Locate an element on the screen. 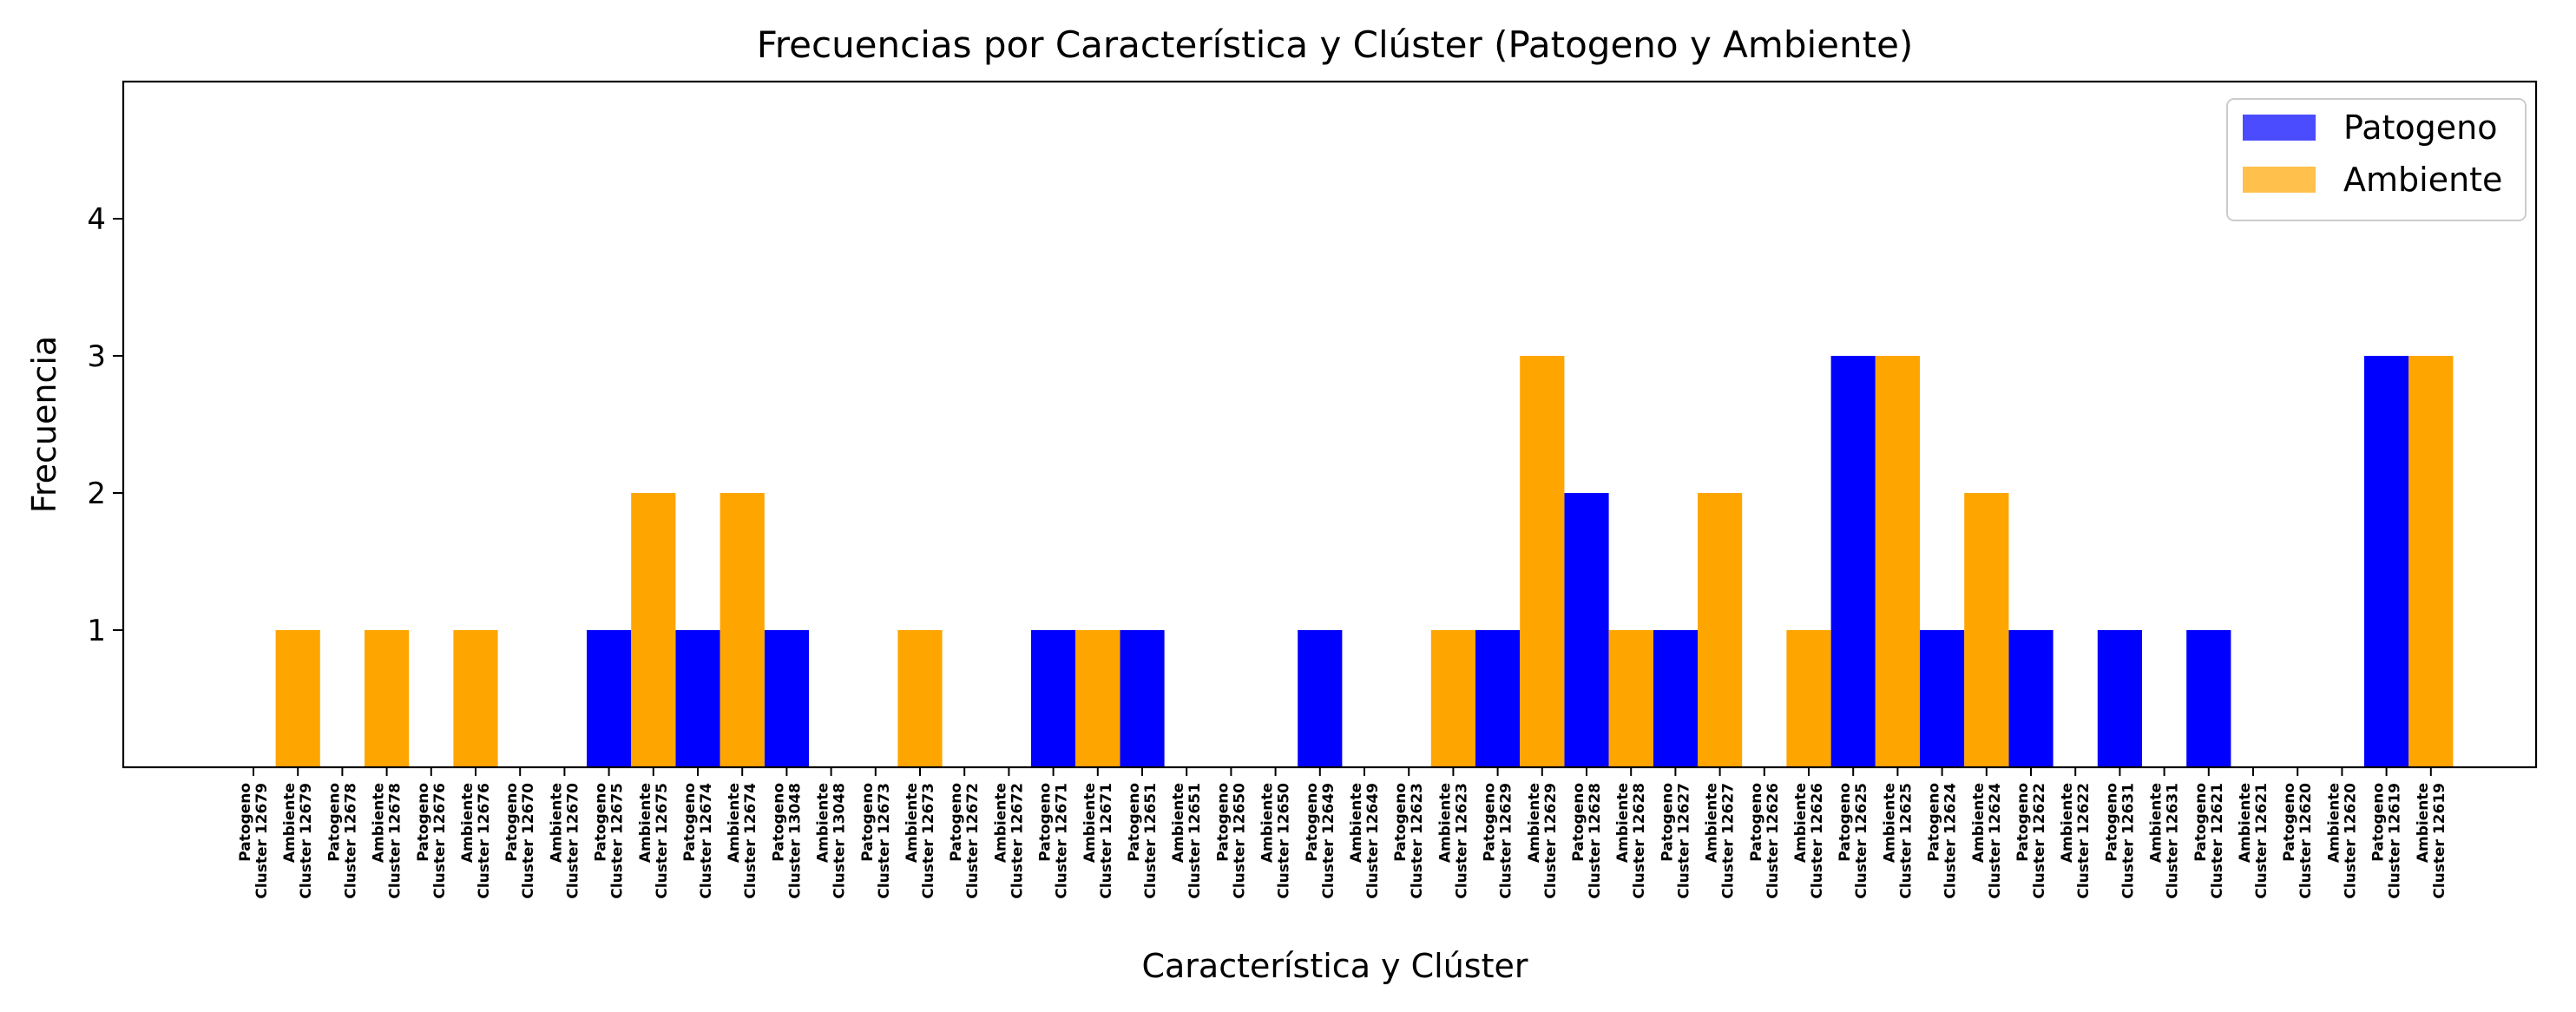  x-tick-label: Ambiente Cluster 12650 is located at coordinates (1276, 841).